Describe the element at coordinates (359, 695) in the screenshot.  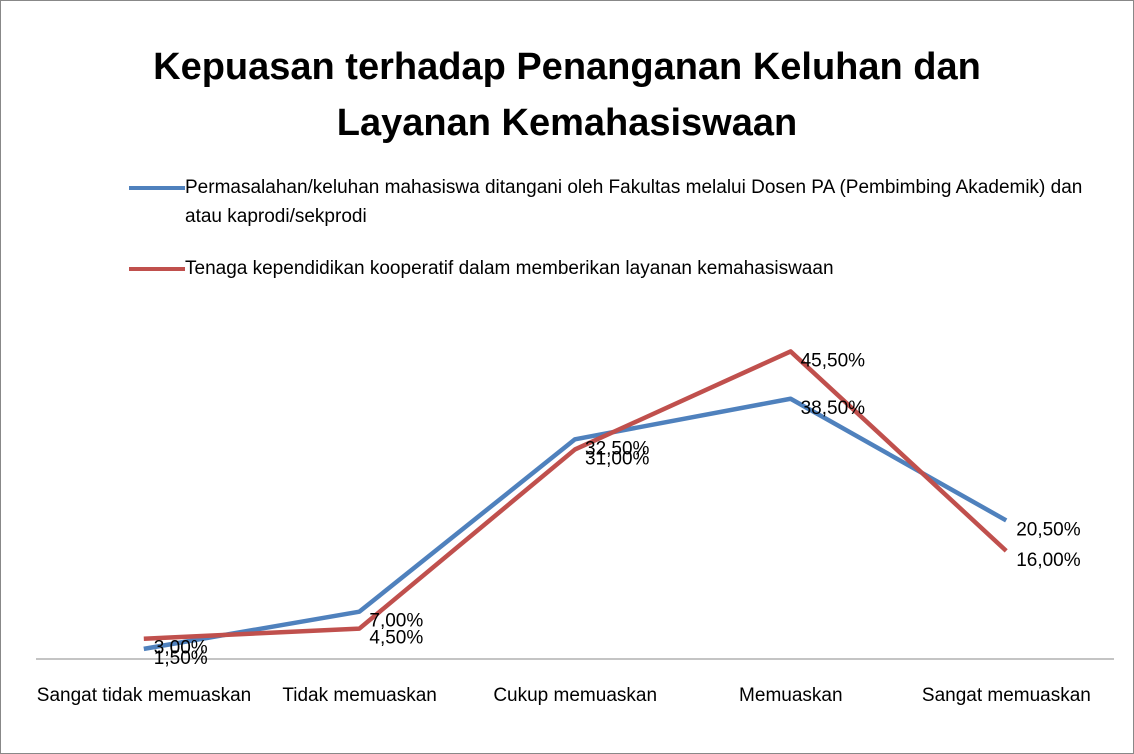
I see `x-tick-label: Tidak memuaskan` at that location.